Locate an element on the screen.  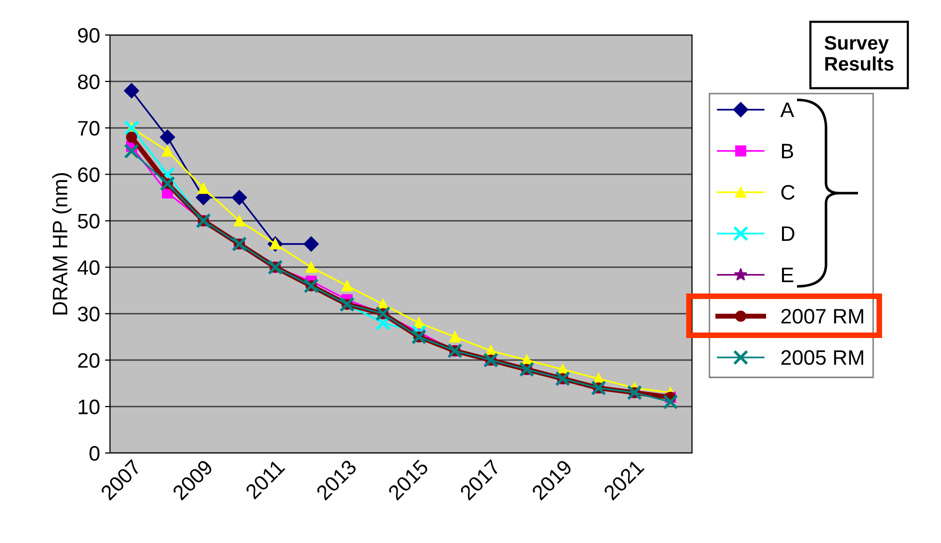
text: Survey Results is located at coordinates (859, 53).